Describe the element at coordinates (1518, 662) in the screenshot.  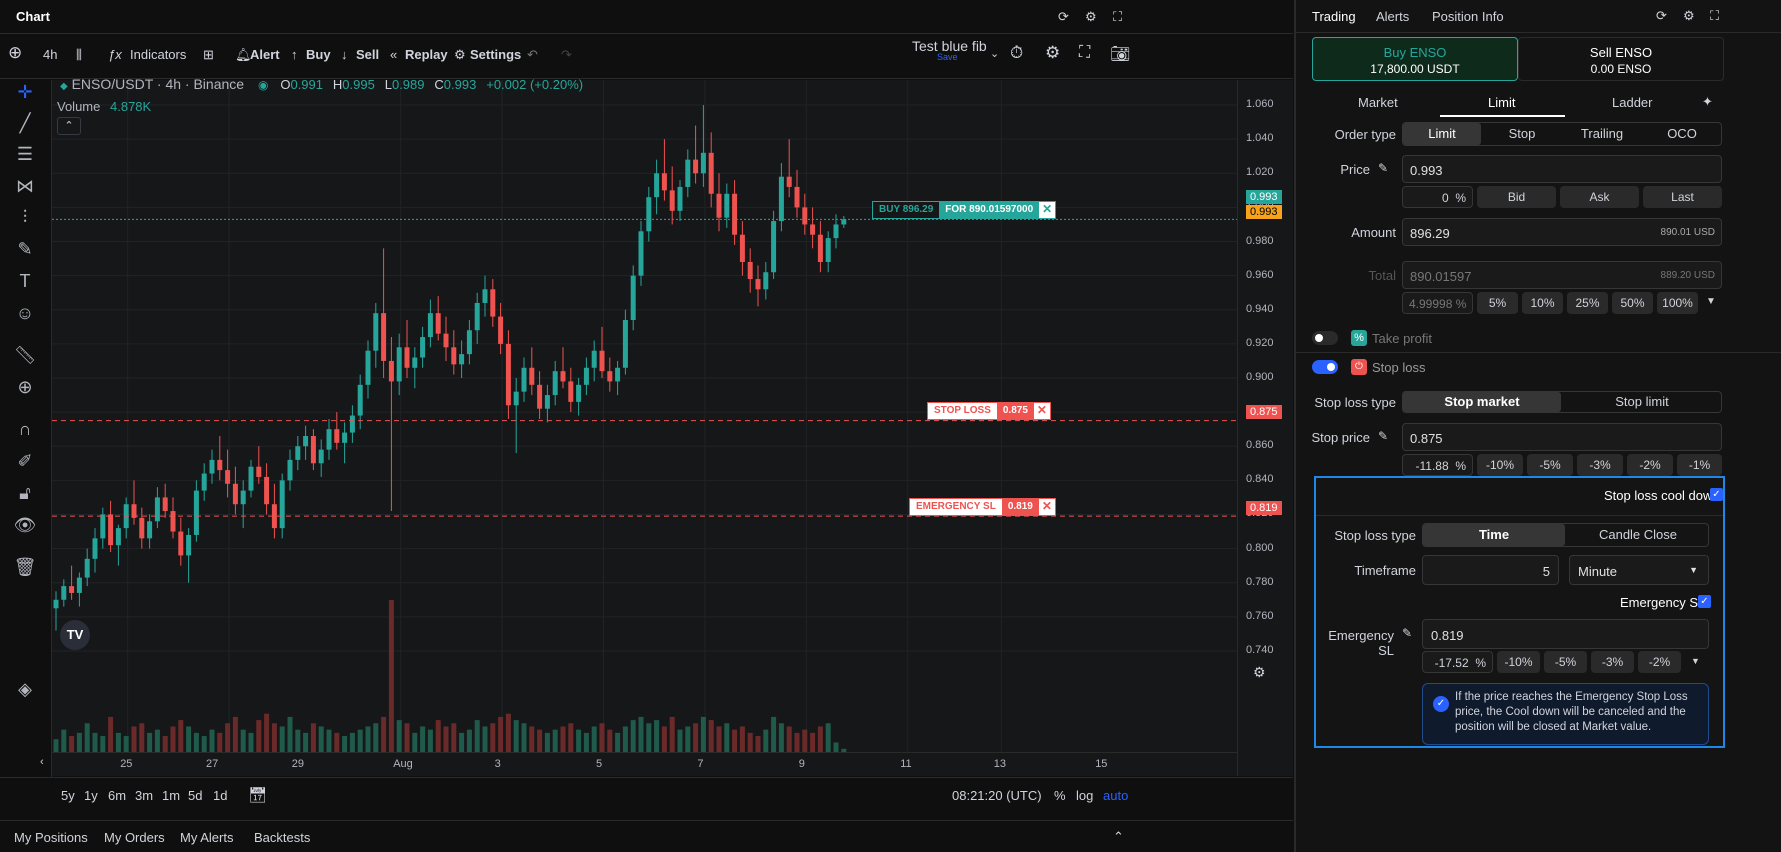
I see `emergency-minus-10-button: -10%` at that location.